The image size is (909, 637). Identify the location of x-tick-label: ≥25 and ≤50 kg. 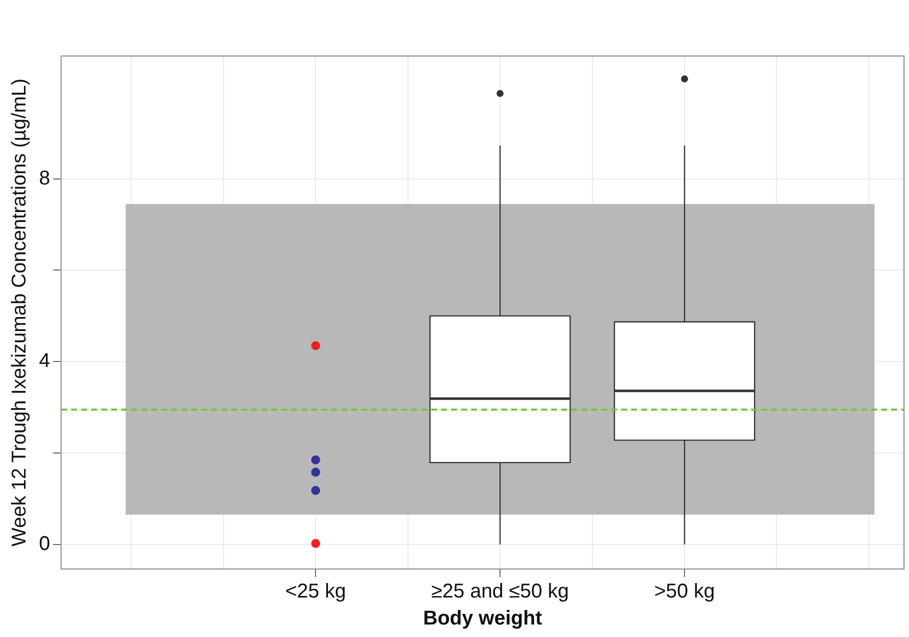
(500, 591).